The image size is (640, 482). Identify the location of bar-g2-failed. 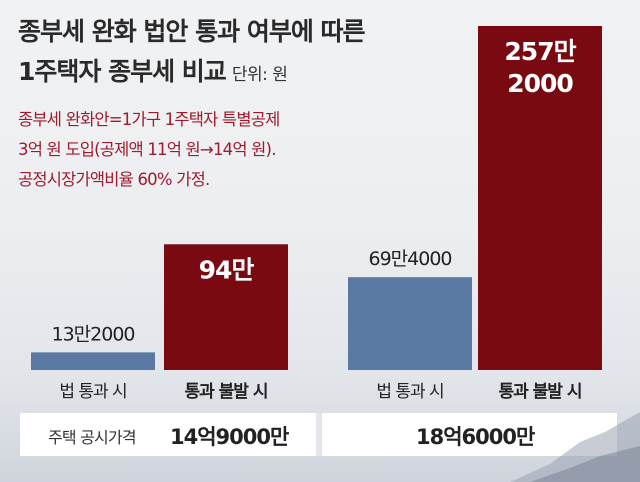
(540, 198).